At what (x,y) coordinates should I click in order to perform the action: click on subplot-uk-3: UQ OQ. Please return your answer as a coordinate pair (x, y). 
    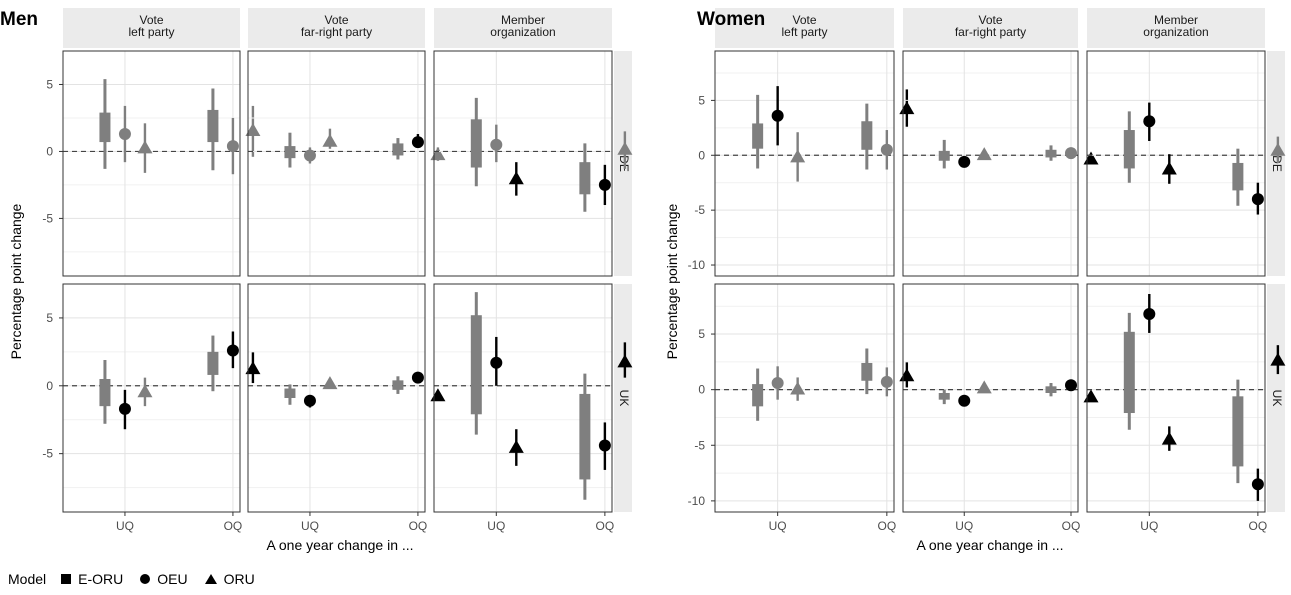
    Looking at the image, I should click on (533, 408).